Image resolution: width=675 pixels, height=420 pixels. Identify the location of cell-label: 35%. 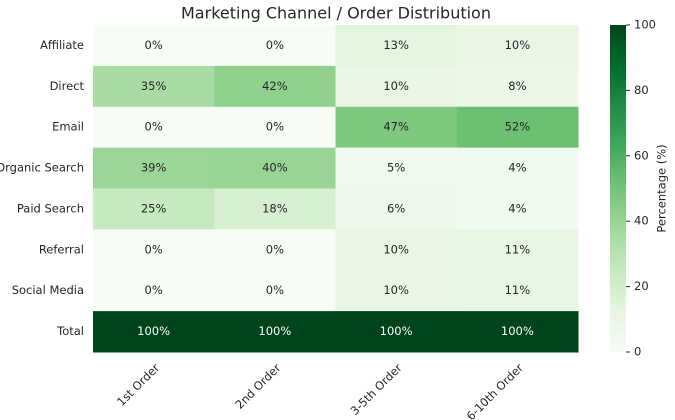
(154, 86).